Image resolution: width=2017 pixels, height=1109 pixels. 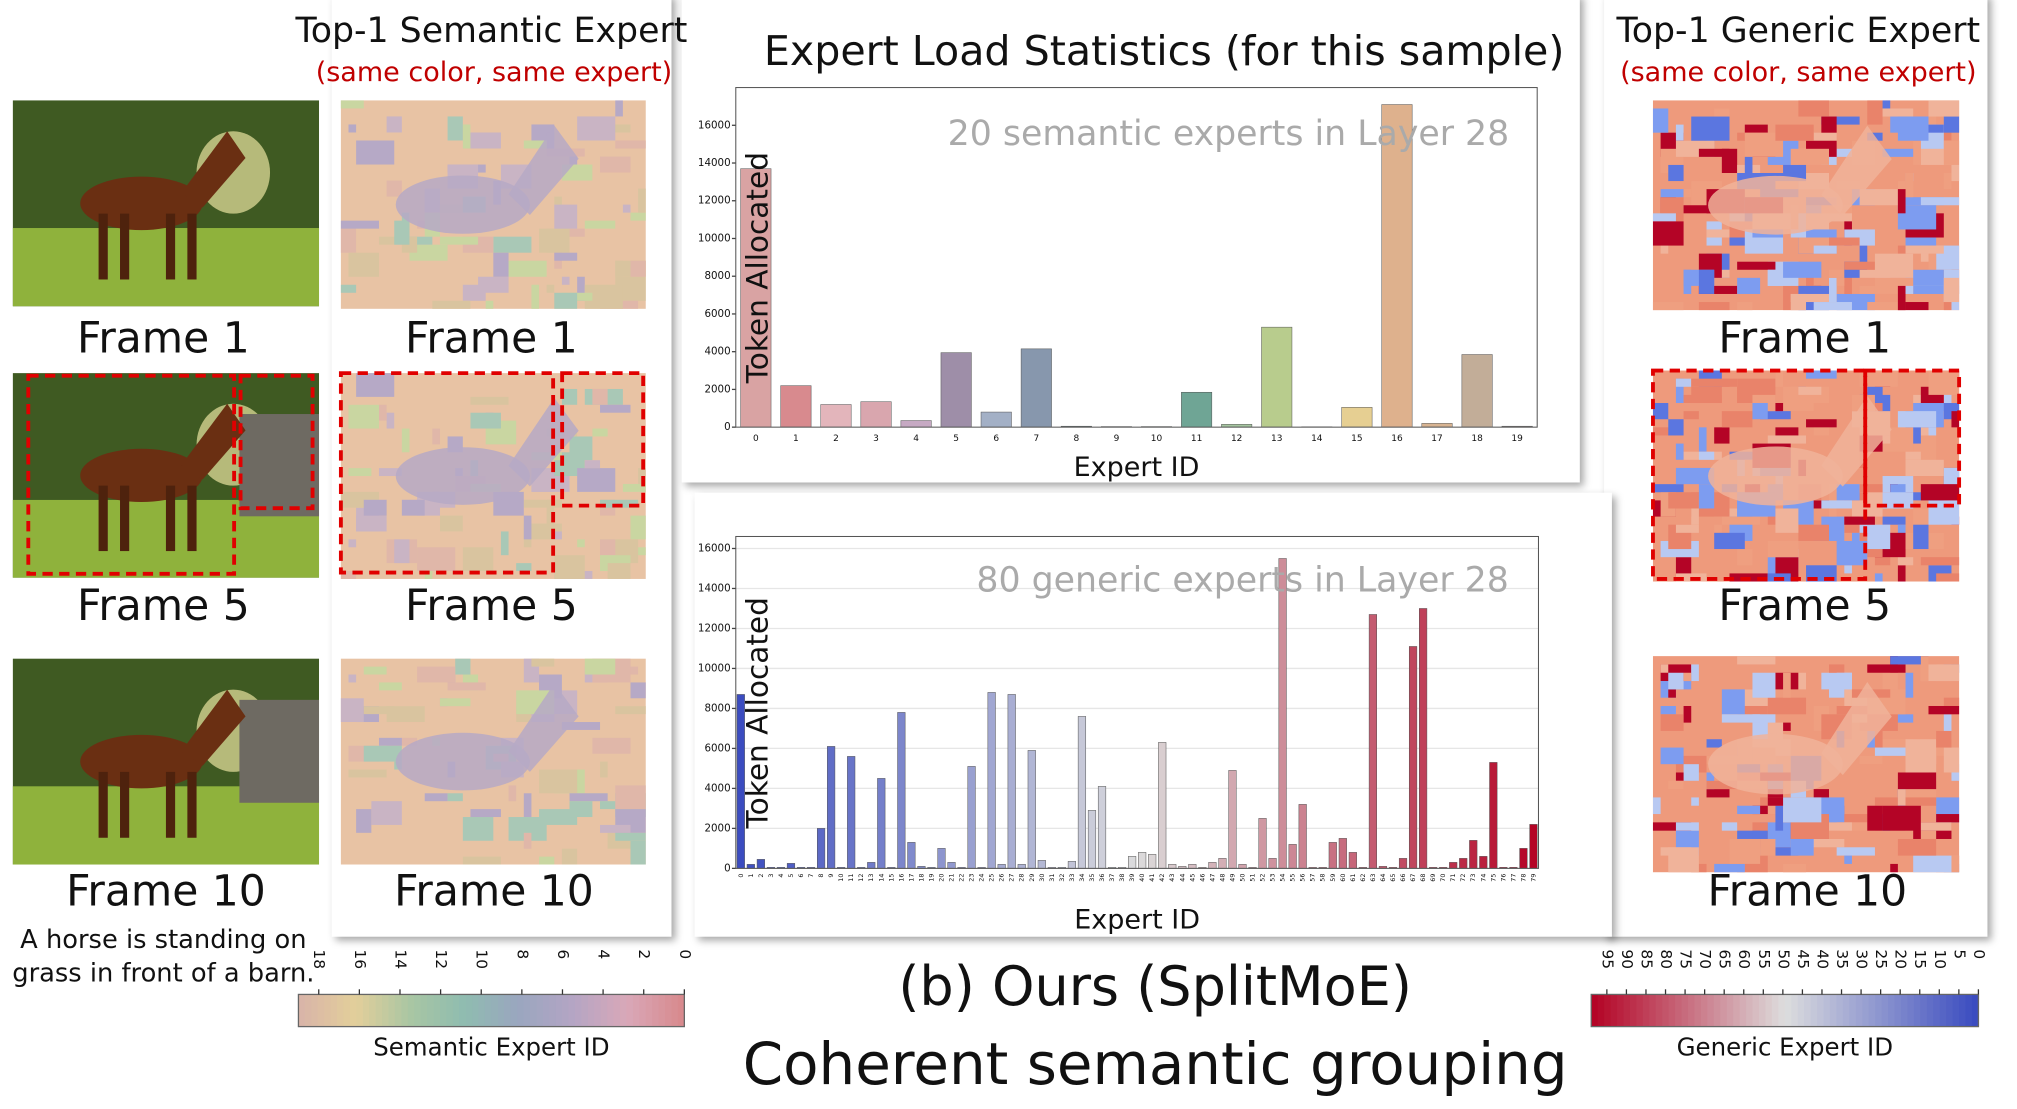 What do you see at coordinates (876, 439) in the screenshot?
I see `x-tick-label: 3` at bounding box center [876, 439].